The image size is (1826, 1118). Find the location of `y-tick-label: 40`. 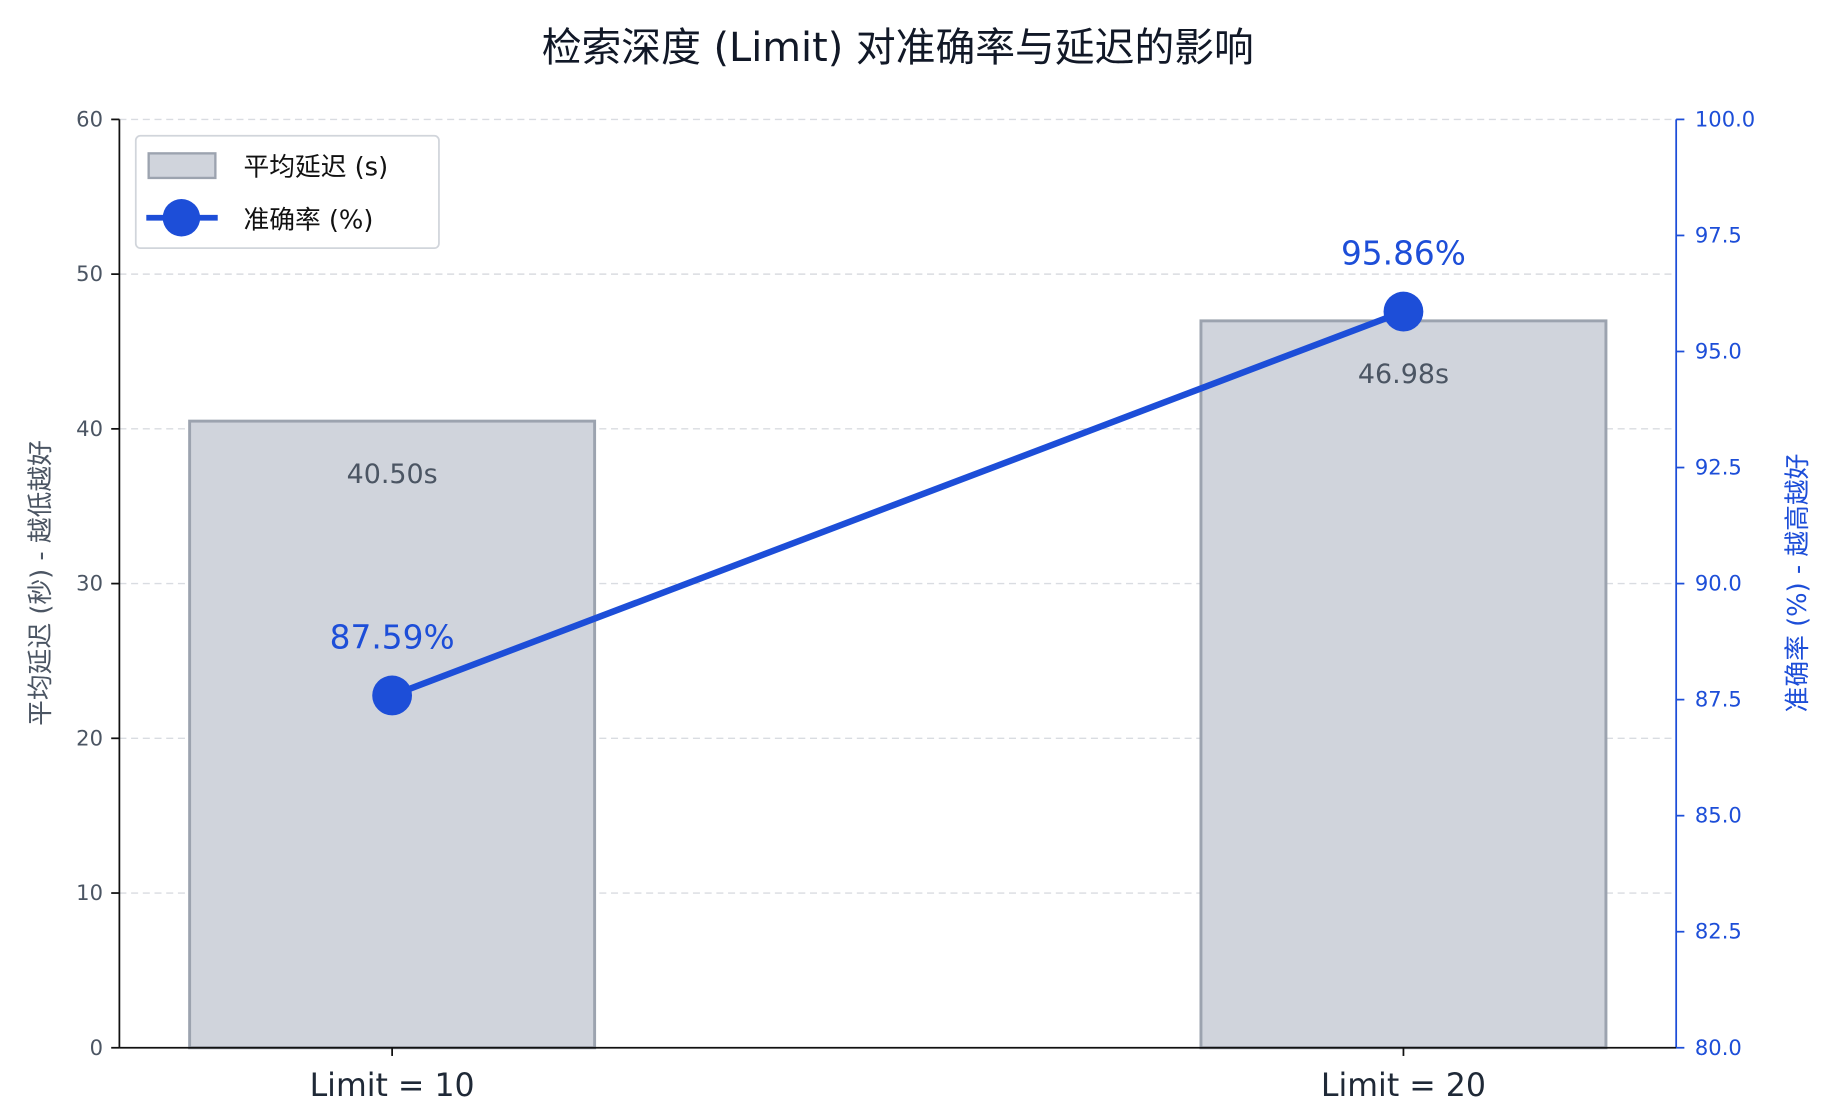

y-tick-label: 40 is located at coordinates (89, 428).